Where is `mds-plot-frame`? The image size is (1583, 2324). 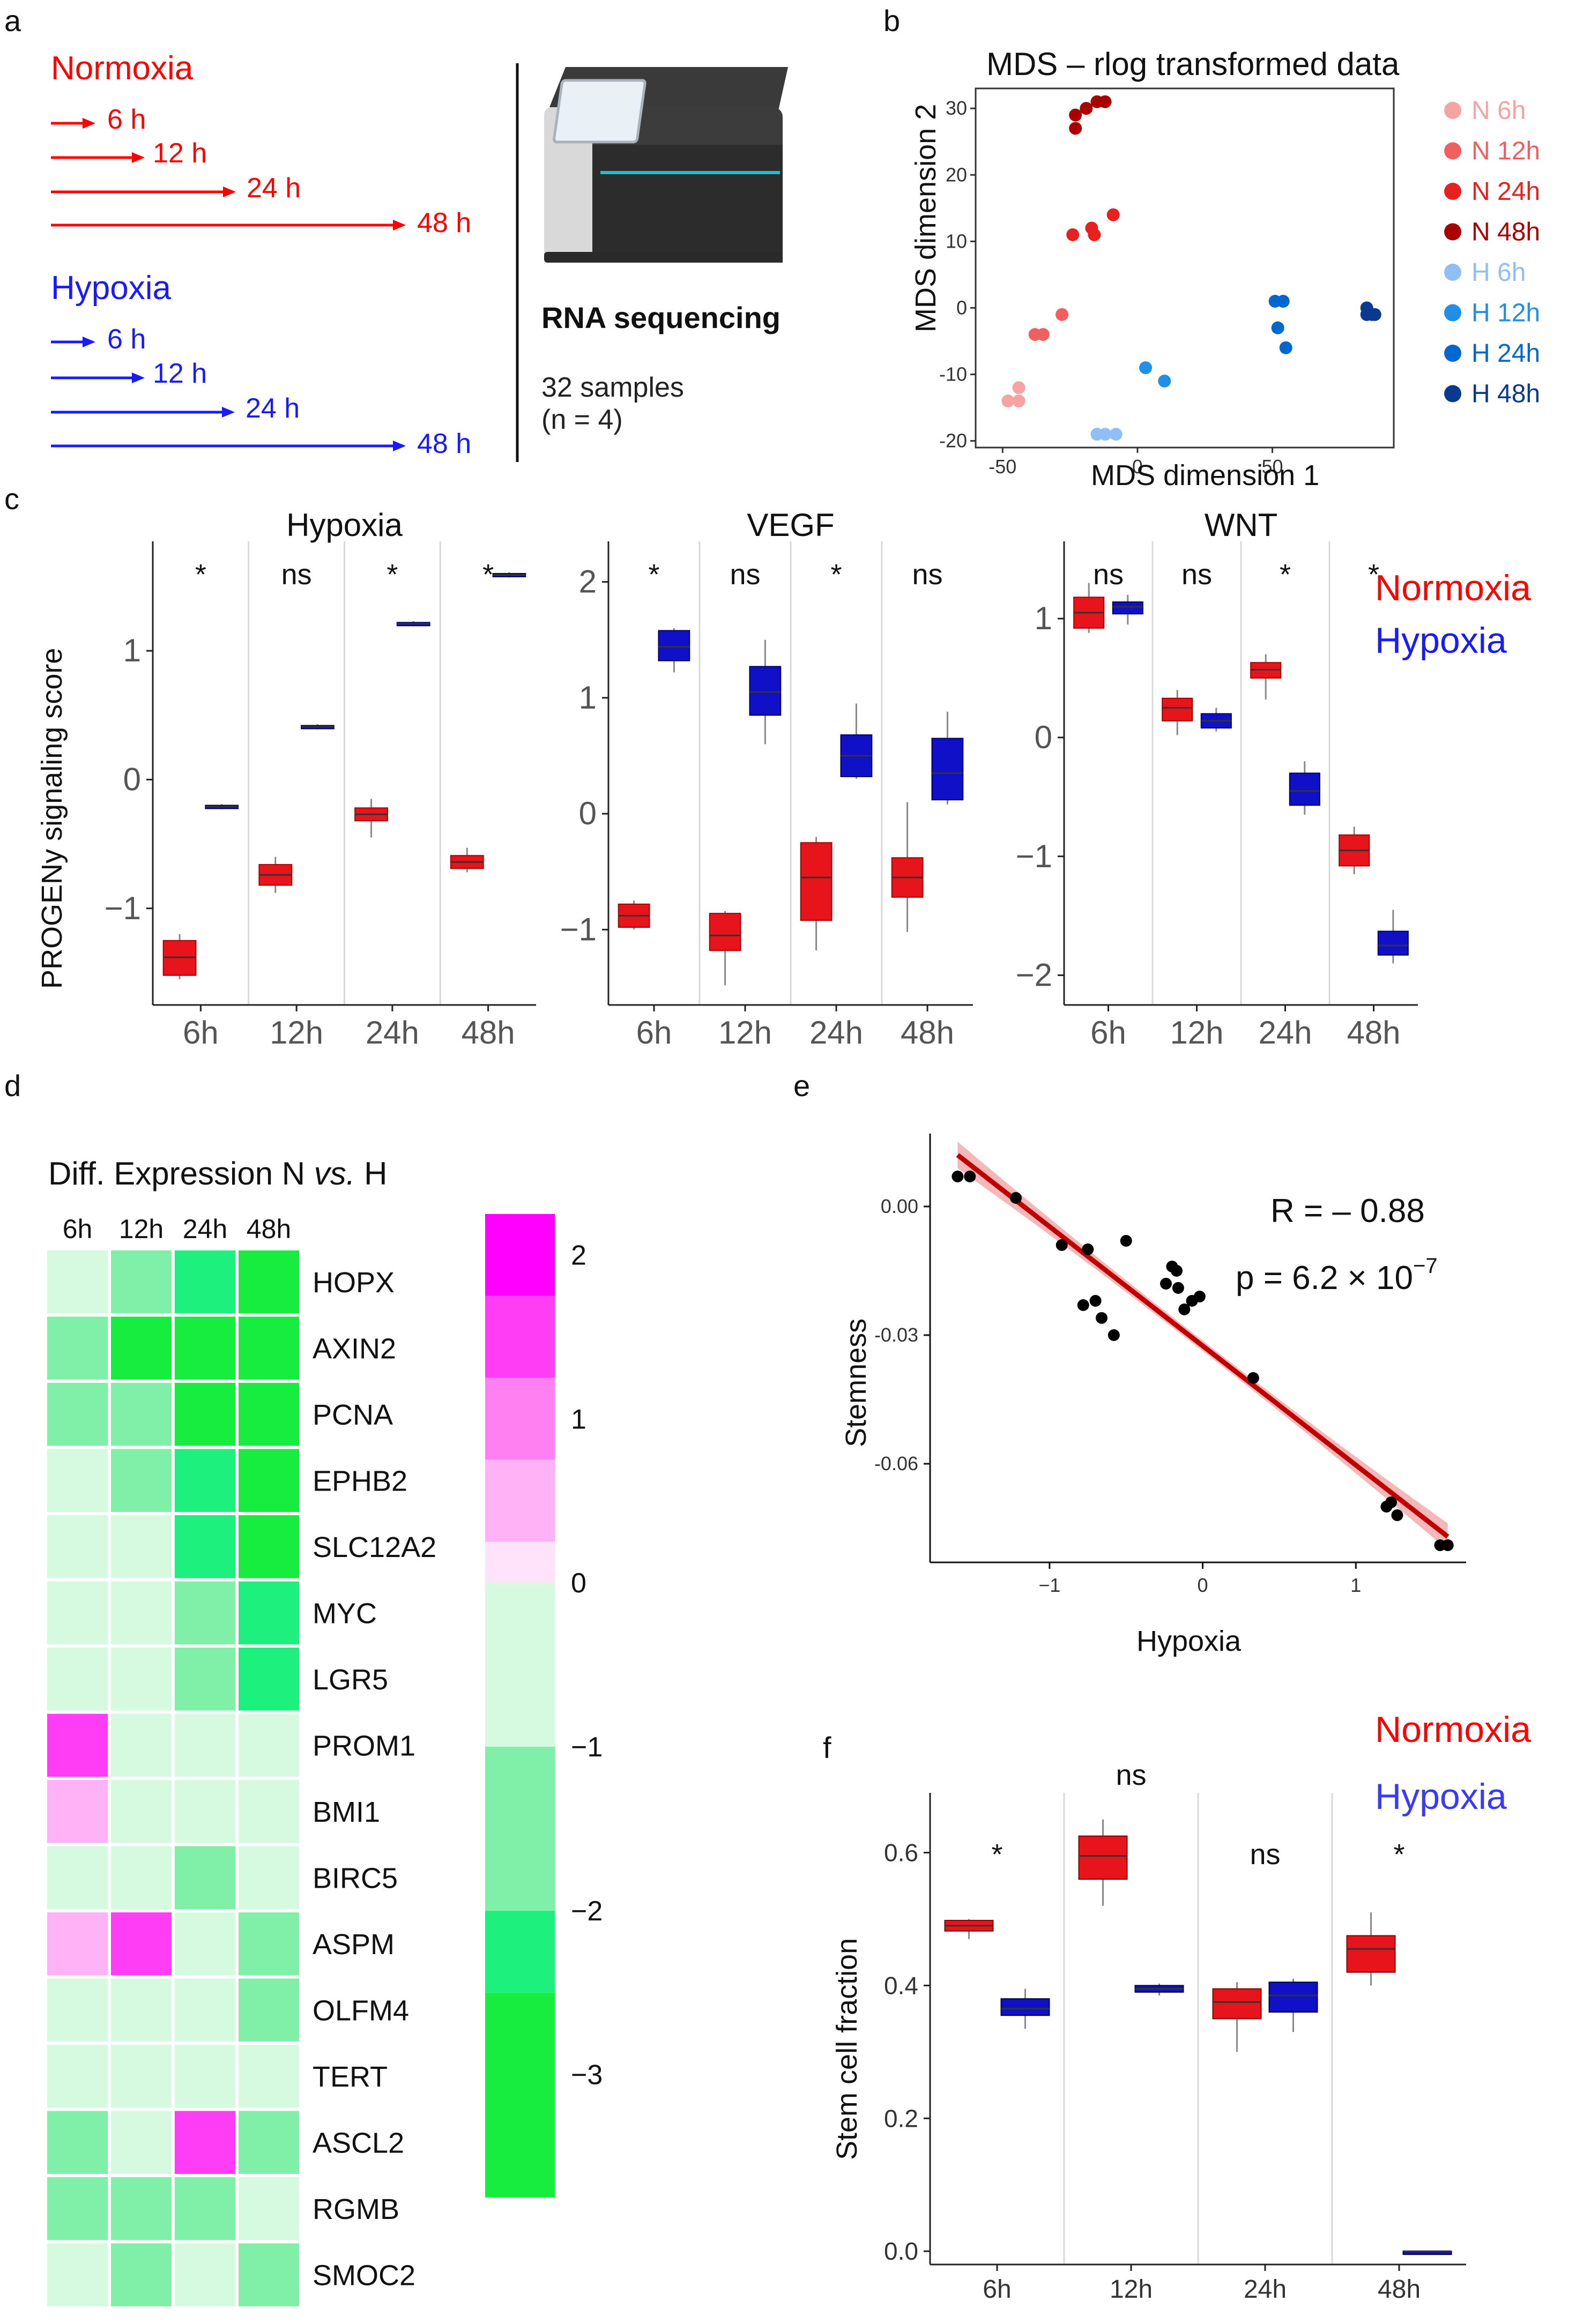 mds-plot-frame is located at coordinates (1185, 268).